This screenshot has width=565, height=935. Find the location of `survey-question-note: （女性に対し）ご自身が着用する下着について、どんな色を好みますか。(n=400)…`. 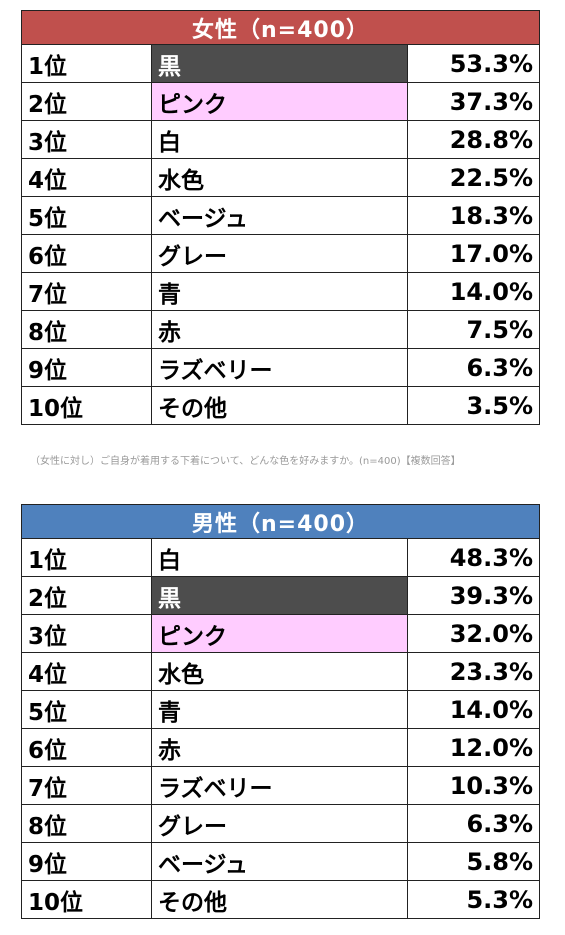

survey-question-note: （女性に対し）ご自身が着用する下着について、どんな色を好みますか。(n=400)… is located at coordinates (245, 461).